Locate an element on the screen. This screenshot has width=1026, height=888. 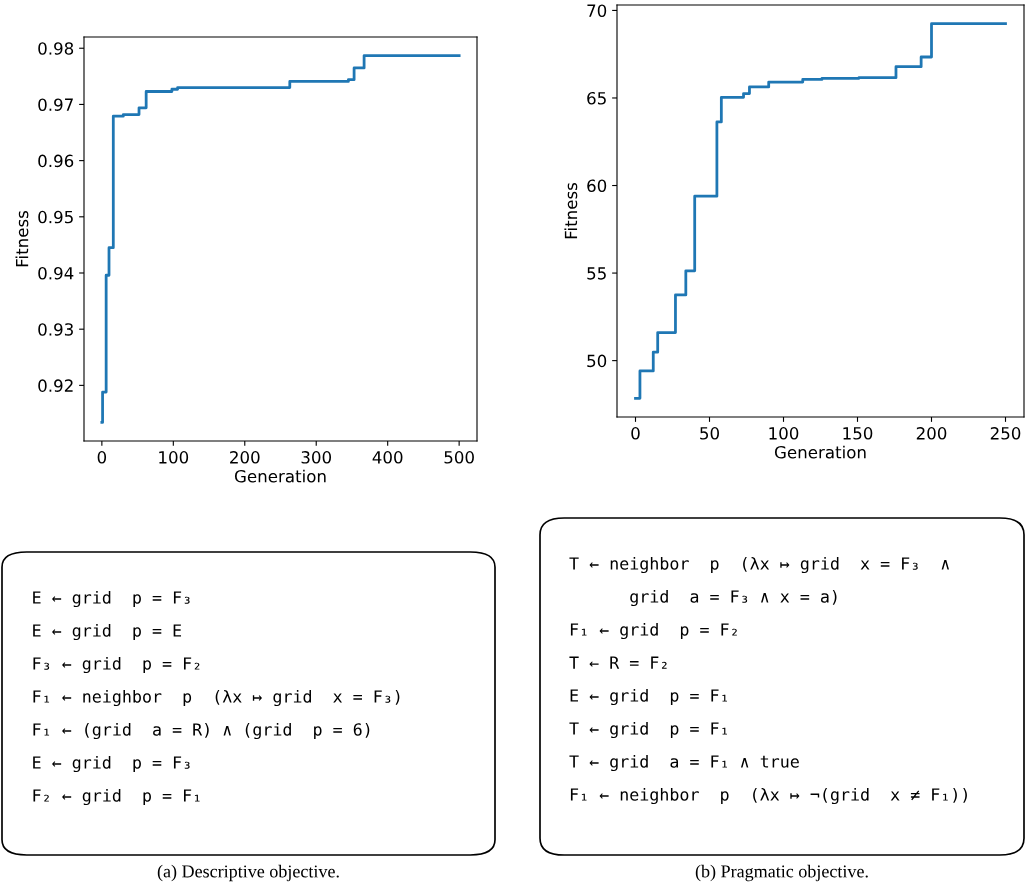
x-tick-label: 250 is located at coordinates (1005, 433).